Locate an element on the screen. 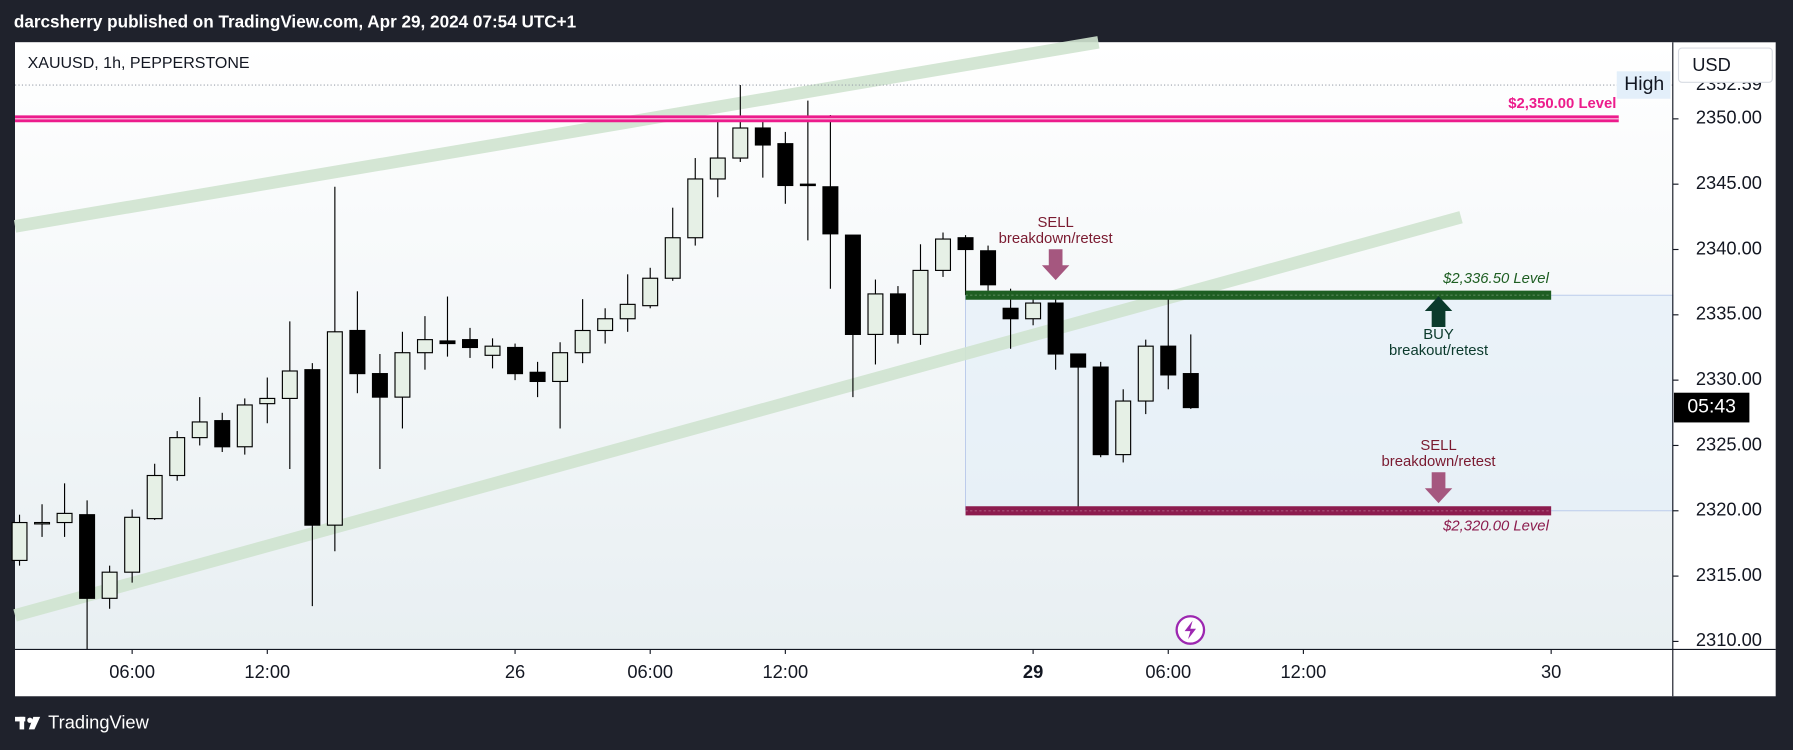 This screenshot has width=1793, height=750. y-tick-label: 2340.00 is located at coordinates (1729, 247).